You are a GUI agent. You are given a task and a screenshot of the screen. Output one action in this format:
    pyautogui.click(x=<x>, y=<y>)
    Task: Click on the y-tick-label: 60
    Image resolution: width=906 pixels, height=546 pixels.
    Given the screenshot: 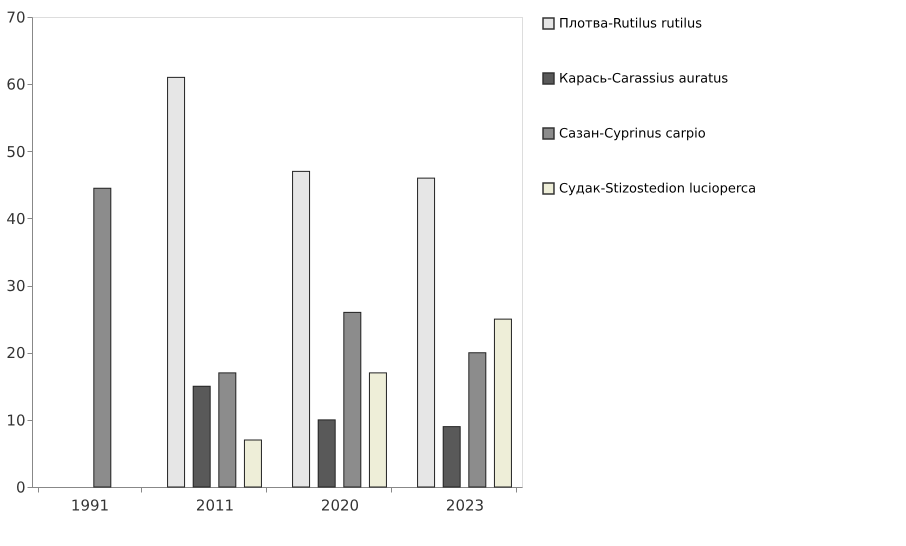 What is the action you would take?
    pyautogui.click(x=16, y=85)
    